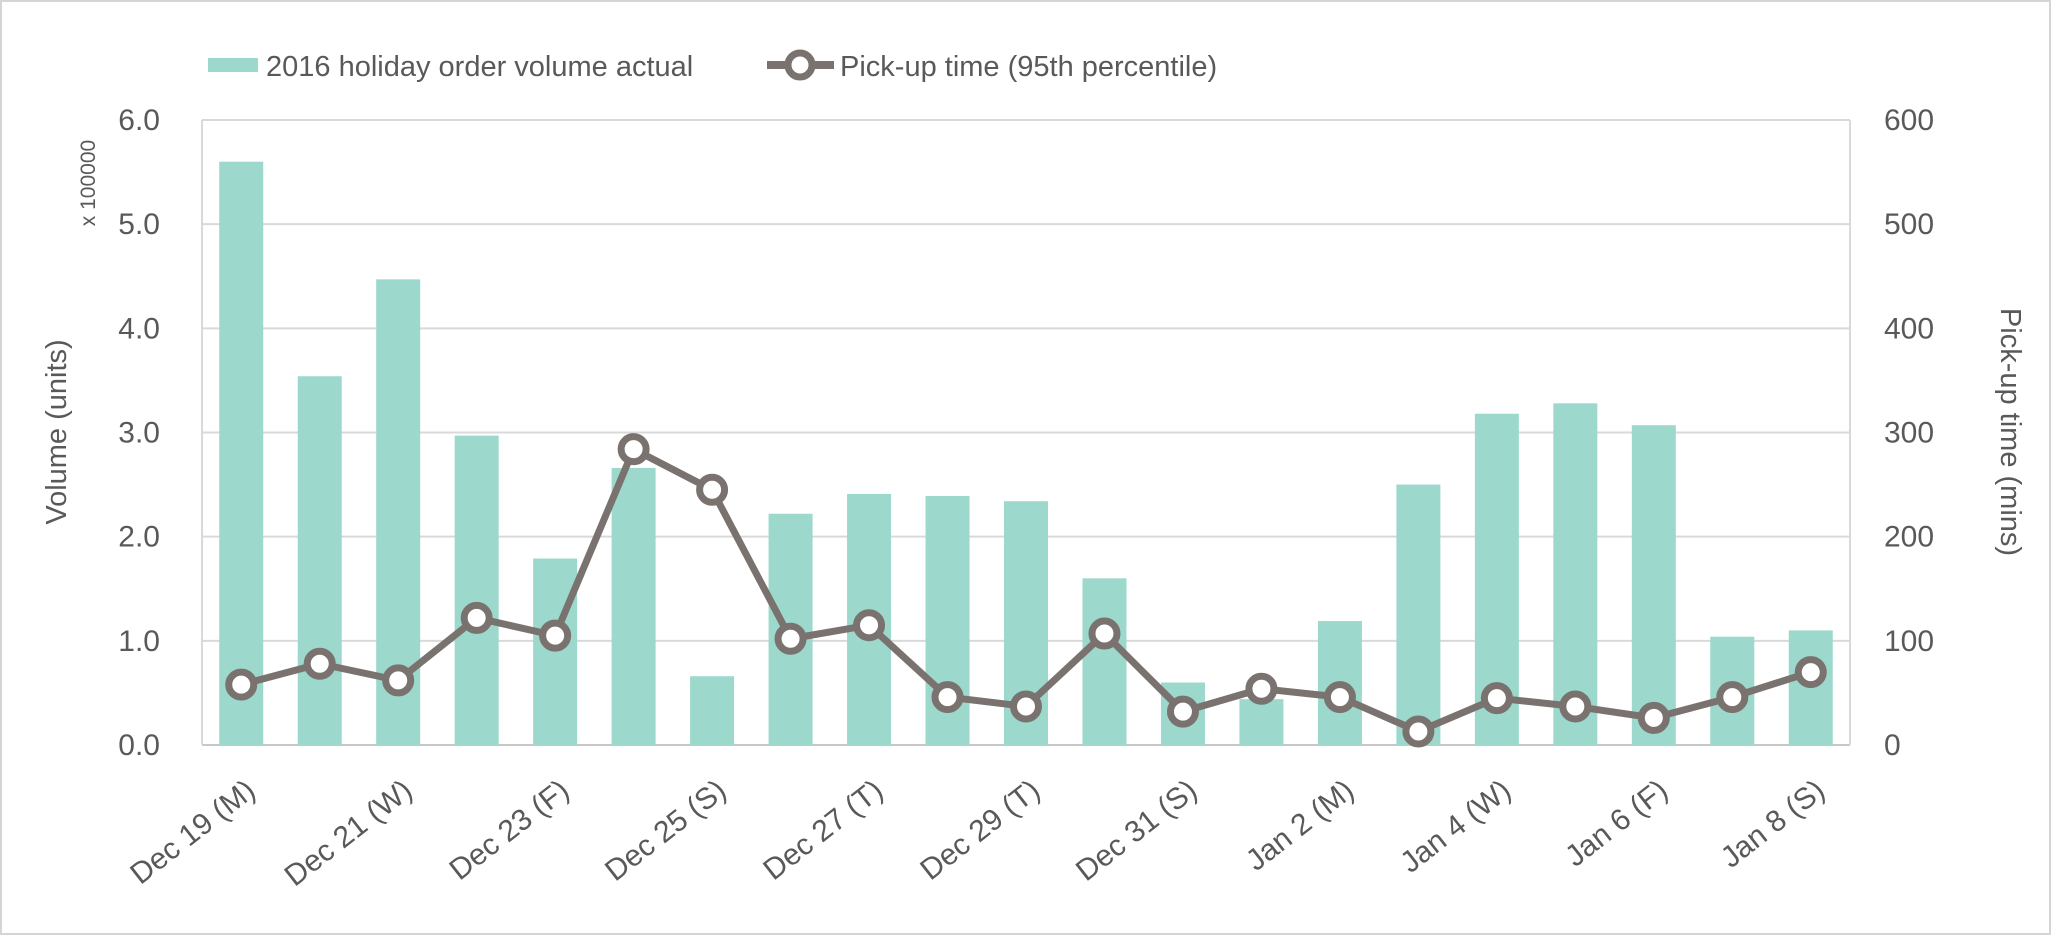  I want to click on x-axis-date-label: Dec 29 (T), so click(980, 830).